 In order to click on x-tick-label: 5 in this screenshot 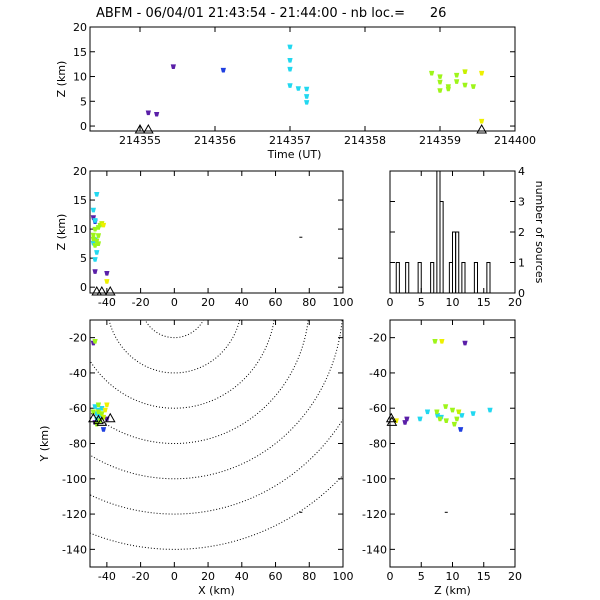, I will do `click(421, 576)`.